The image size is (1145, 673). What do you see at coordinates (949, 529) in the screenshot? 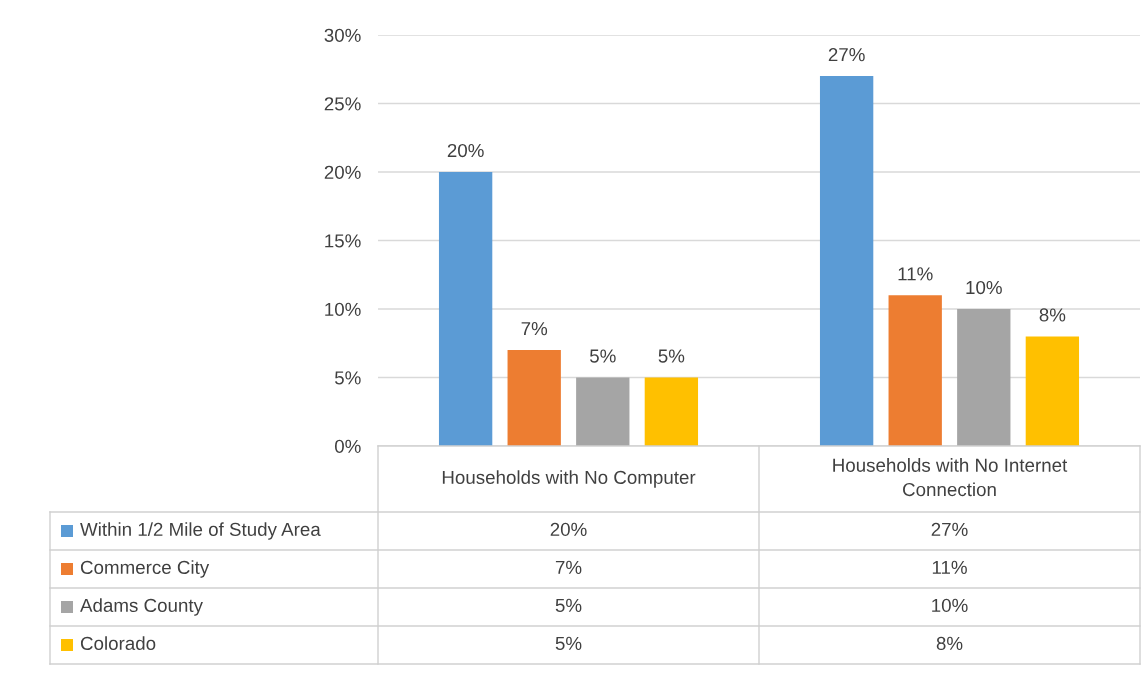
I see `data-label: 27%` at bounding box center [949, 529].